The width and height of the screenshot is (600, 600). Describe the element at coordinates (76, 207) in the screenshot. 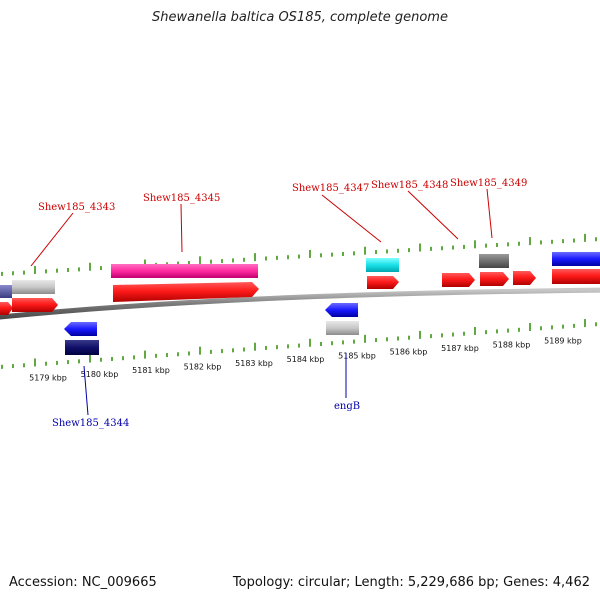

I see `label-shew185-4343: Shew185_4343` at that location.